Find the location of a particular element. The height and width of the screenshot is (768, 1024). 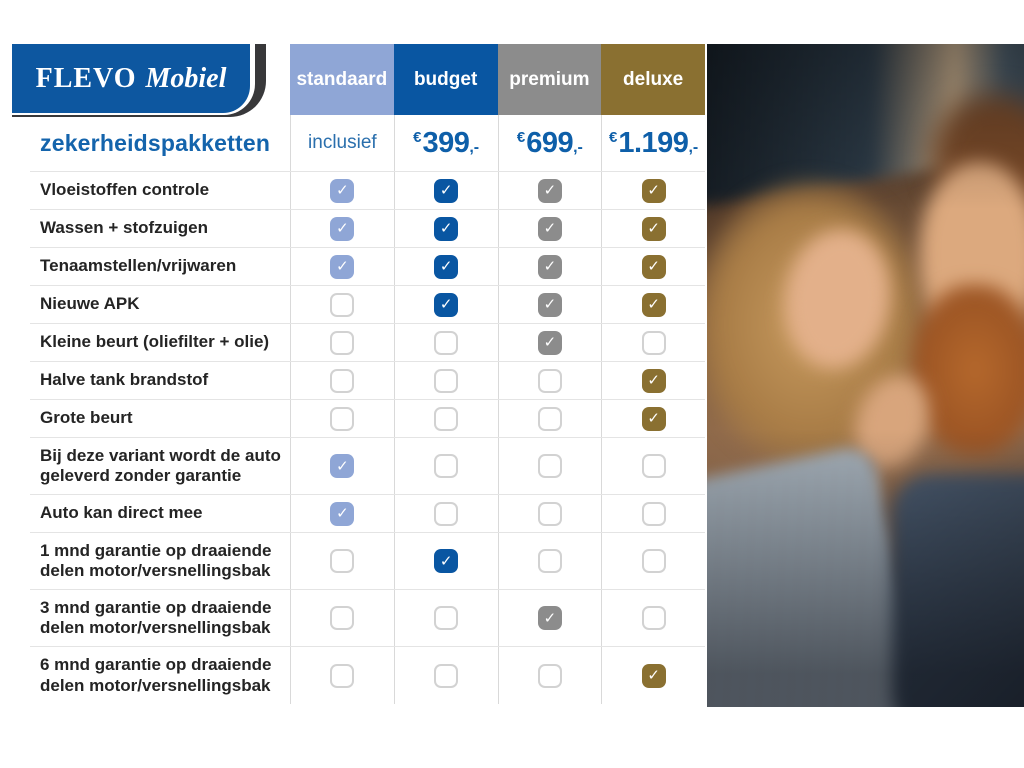

package-header-label: deluxe is located at coordinates (653, 79).